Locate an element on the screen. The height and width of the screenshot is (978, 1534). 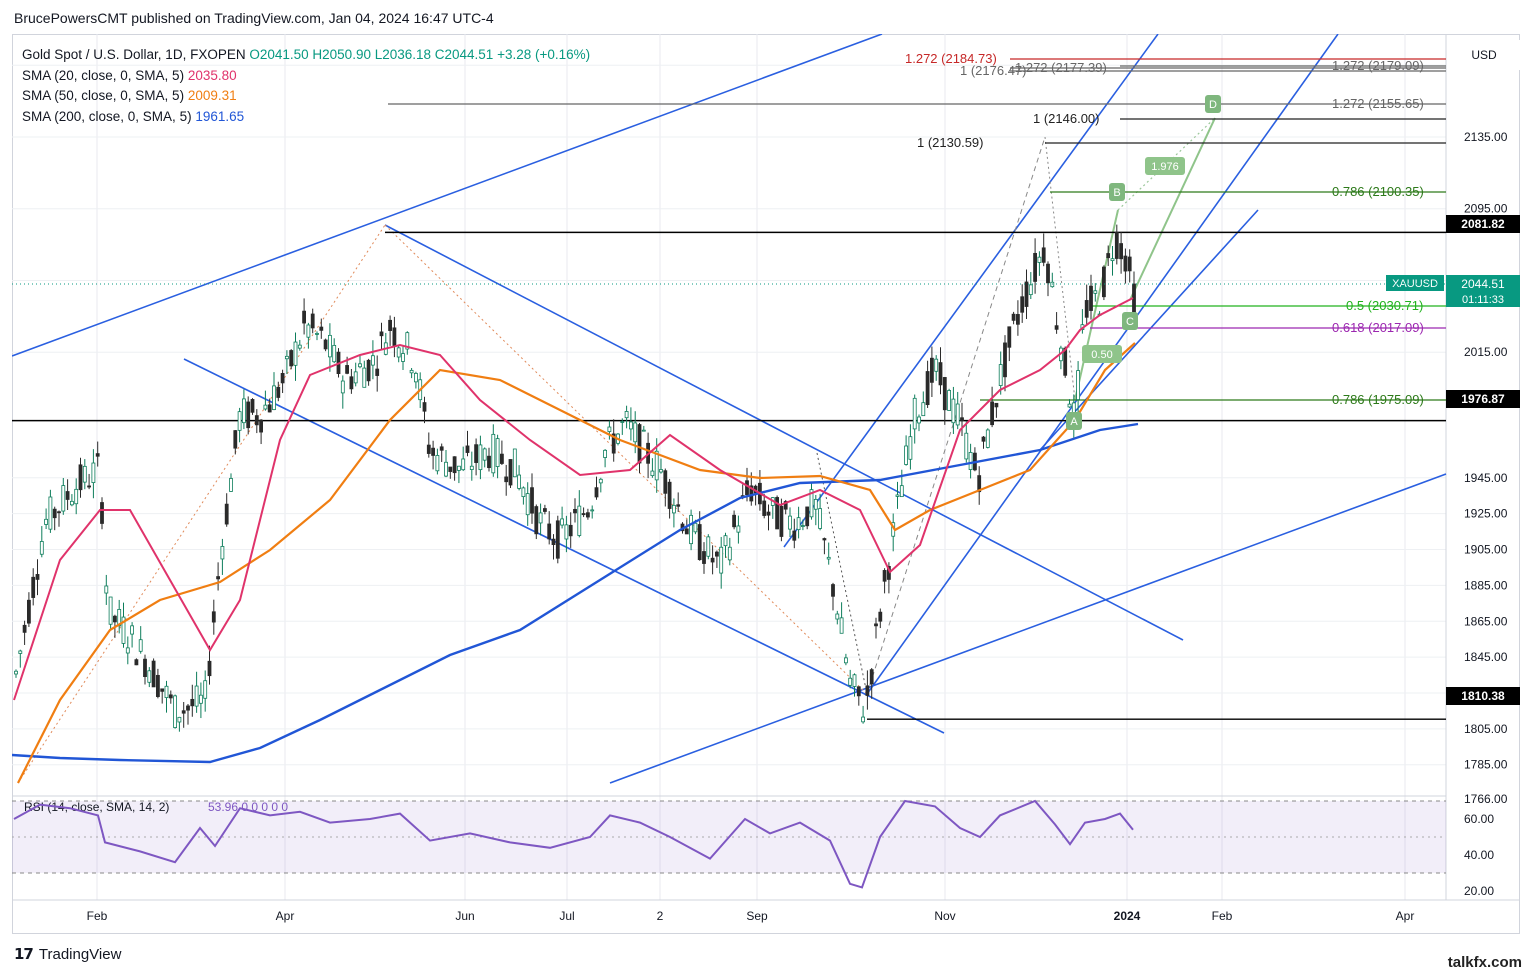
pattern-point-c is located at coordinates (1130, 321).